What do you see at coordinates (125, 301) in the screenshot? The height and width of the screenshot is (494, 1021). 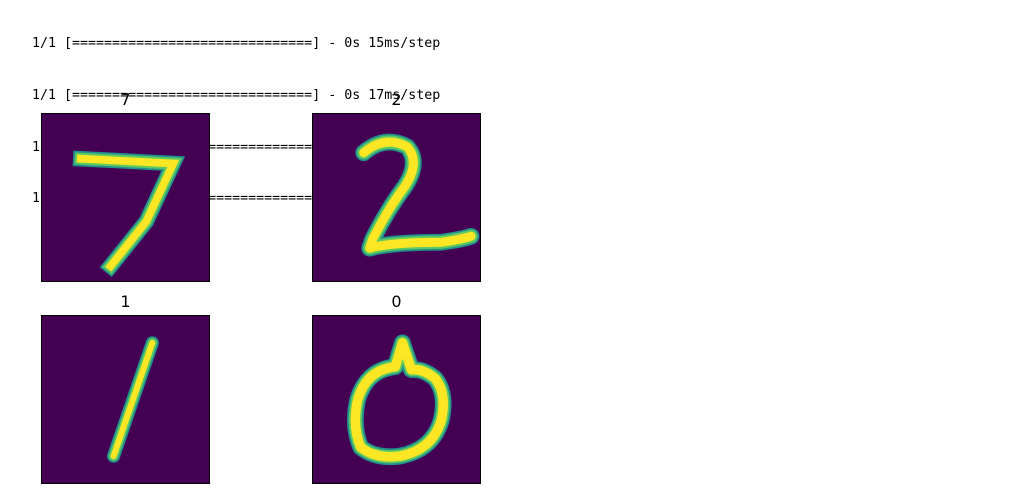 I see `panel-title: 1` at bounding box center [125, 301].